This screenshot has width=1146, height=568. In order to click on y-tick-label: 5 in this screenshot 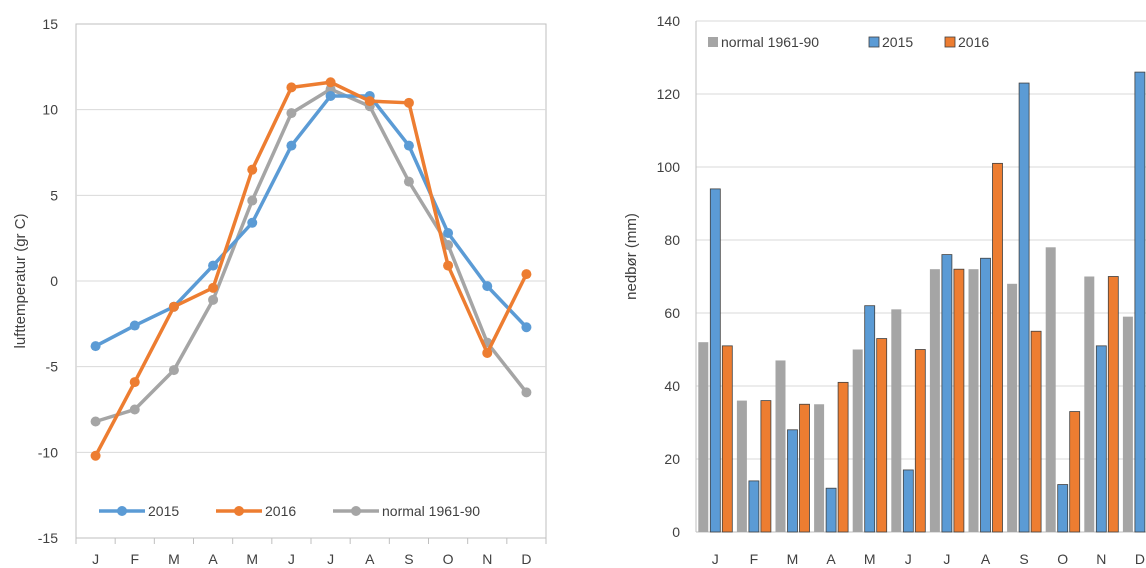, I will do `click(54, 195)`.